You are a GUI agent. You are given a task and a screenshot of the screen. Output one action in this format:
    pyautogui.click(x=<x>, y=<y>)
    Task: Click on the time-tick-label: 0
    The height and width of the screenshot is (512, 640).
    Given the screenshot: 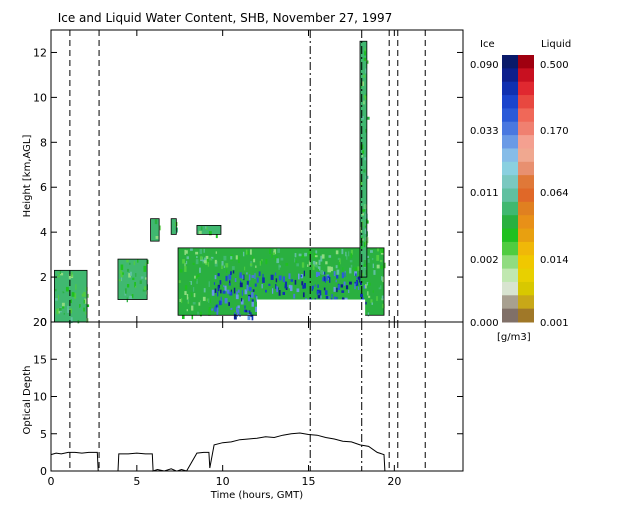 What is the action you would take?
    pyautogui.click(x=51, y=481)
    